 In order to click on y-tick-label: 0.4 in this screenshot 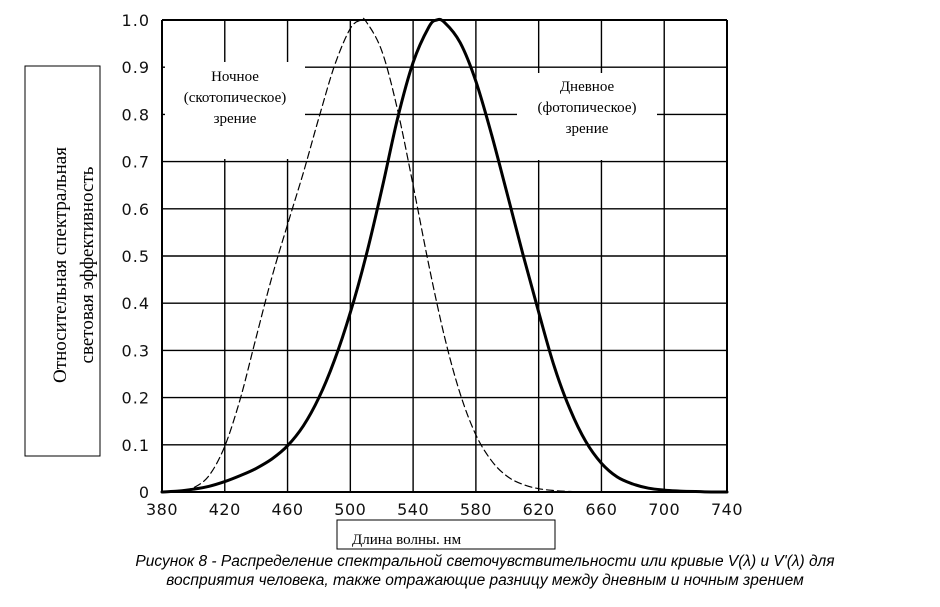, I will do `click(136, 303)`.